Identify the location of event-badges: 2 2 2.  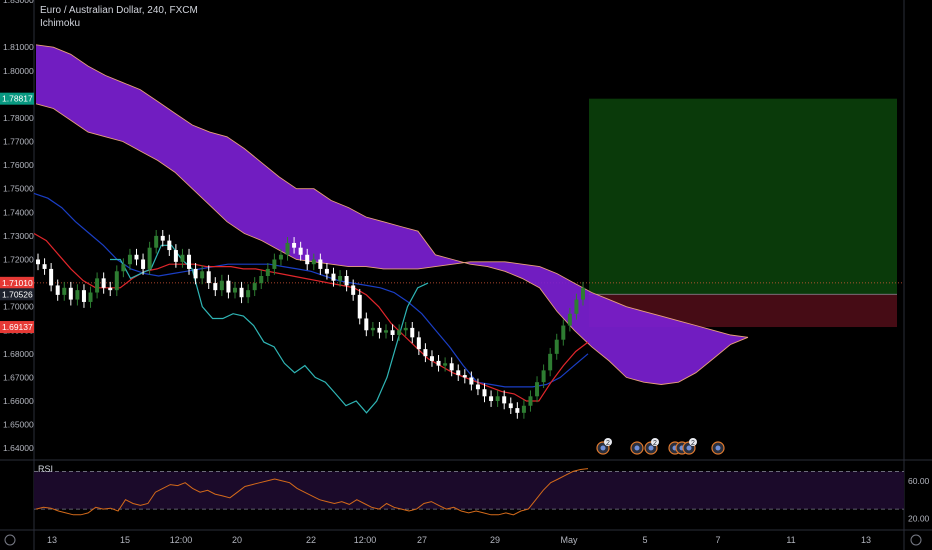
(660, 446).